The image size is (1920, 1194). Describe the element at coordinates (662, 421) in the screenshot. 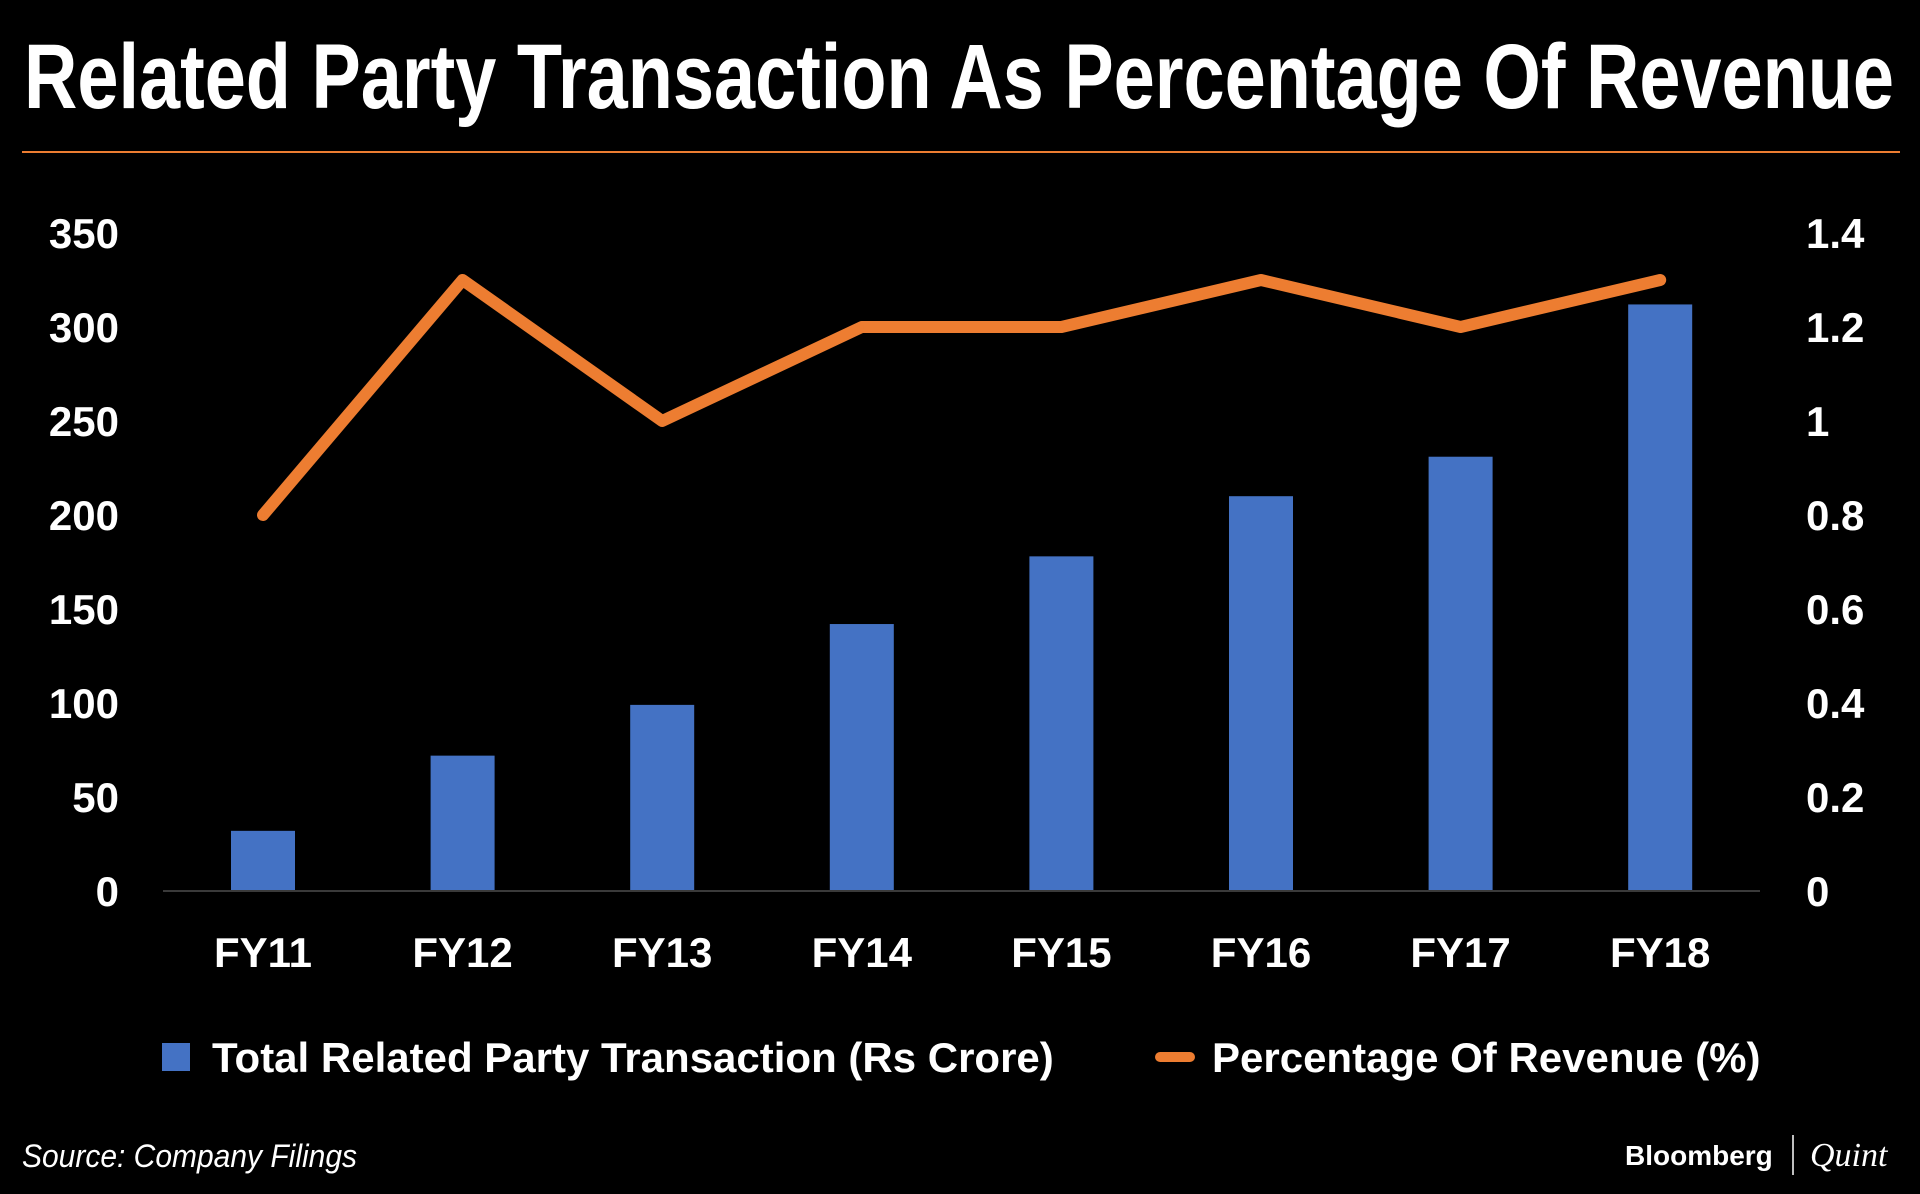

I see `line-point-fy13` at that location.